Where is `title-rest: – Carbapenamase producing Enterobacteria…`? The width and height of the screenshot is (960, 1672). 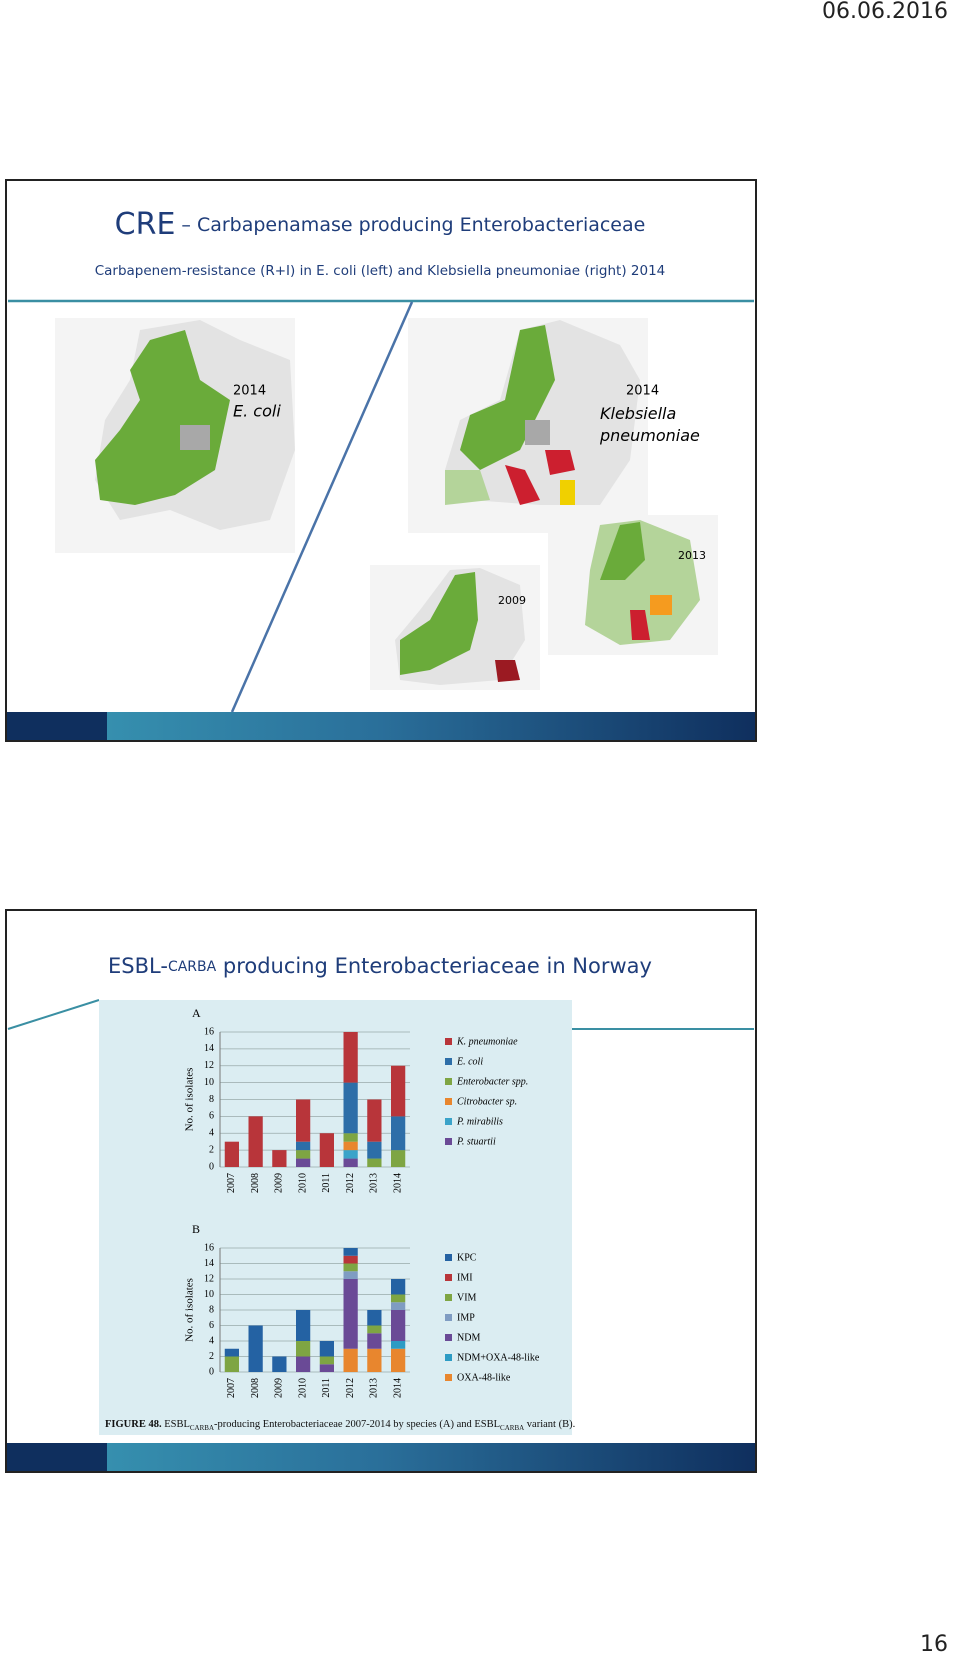 title-rest: – Carbapenamase producing Enterobacteria… is located at coordinates (413, 225).